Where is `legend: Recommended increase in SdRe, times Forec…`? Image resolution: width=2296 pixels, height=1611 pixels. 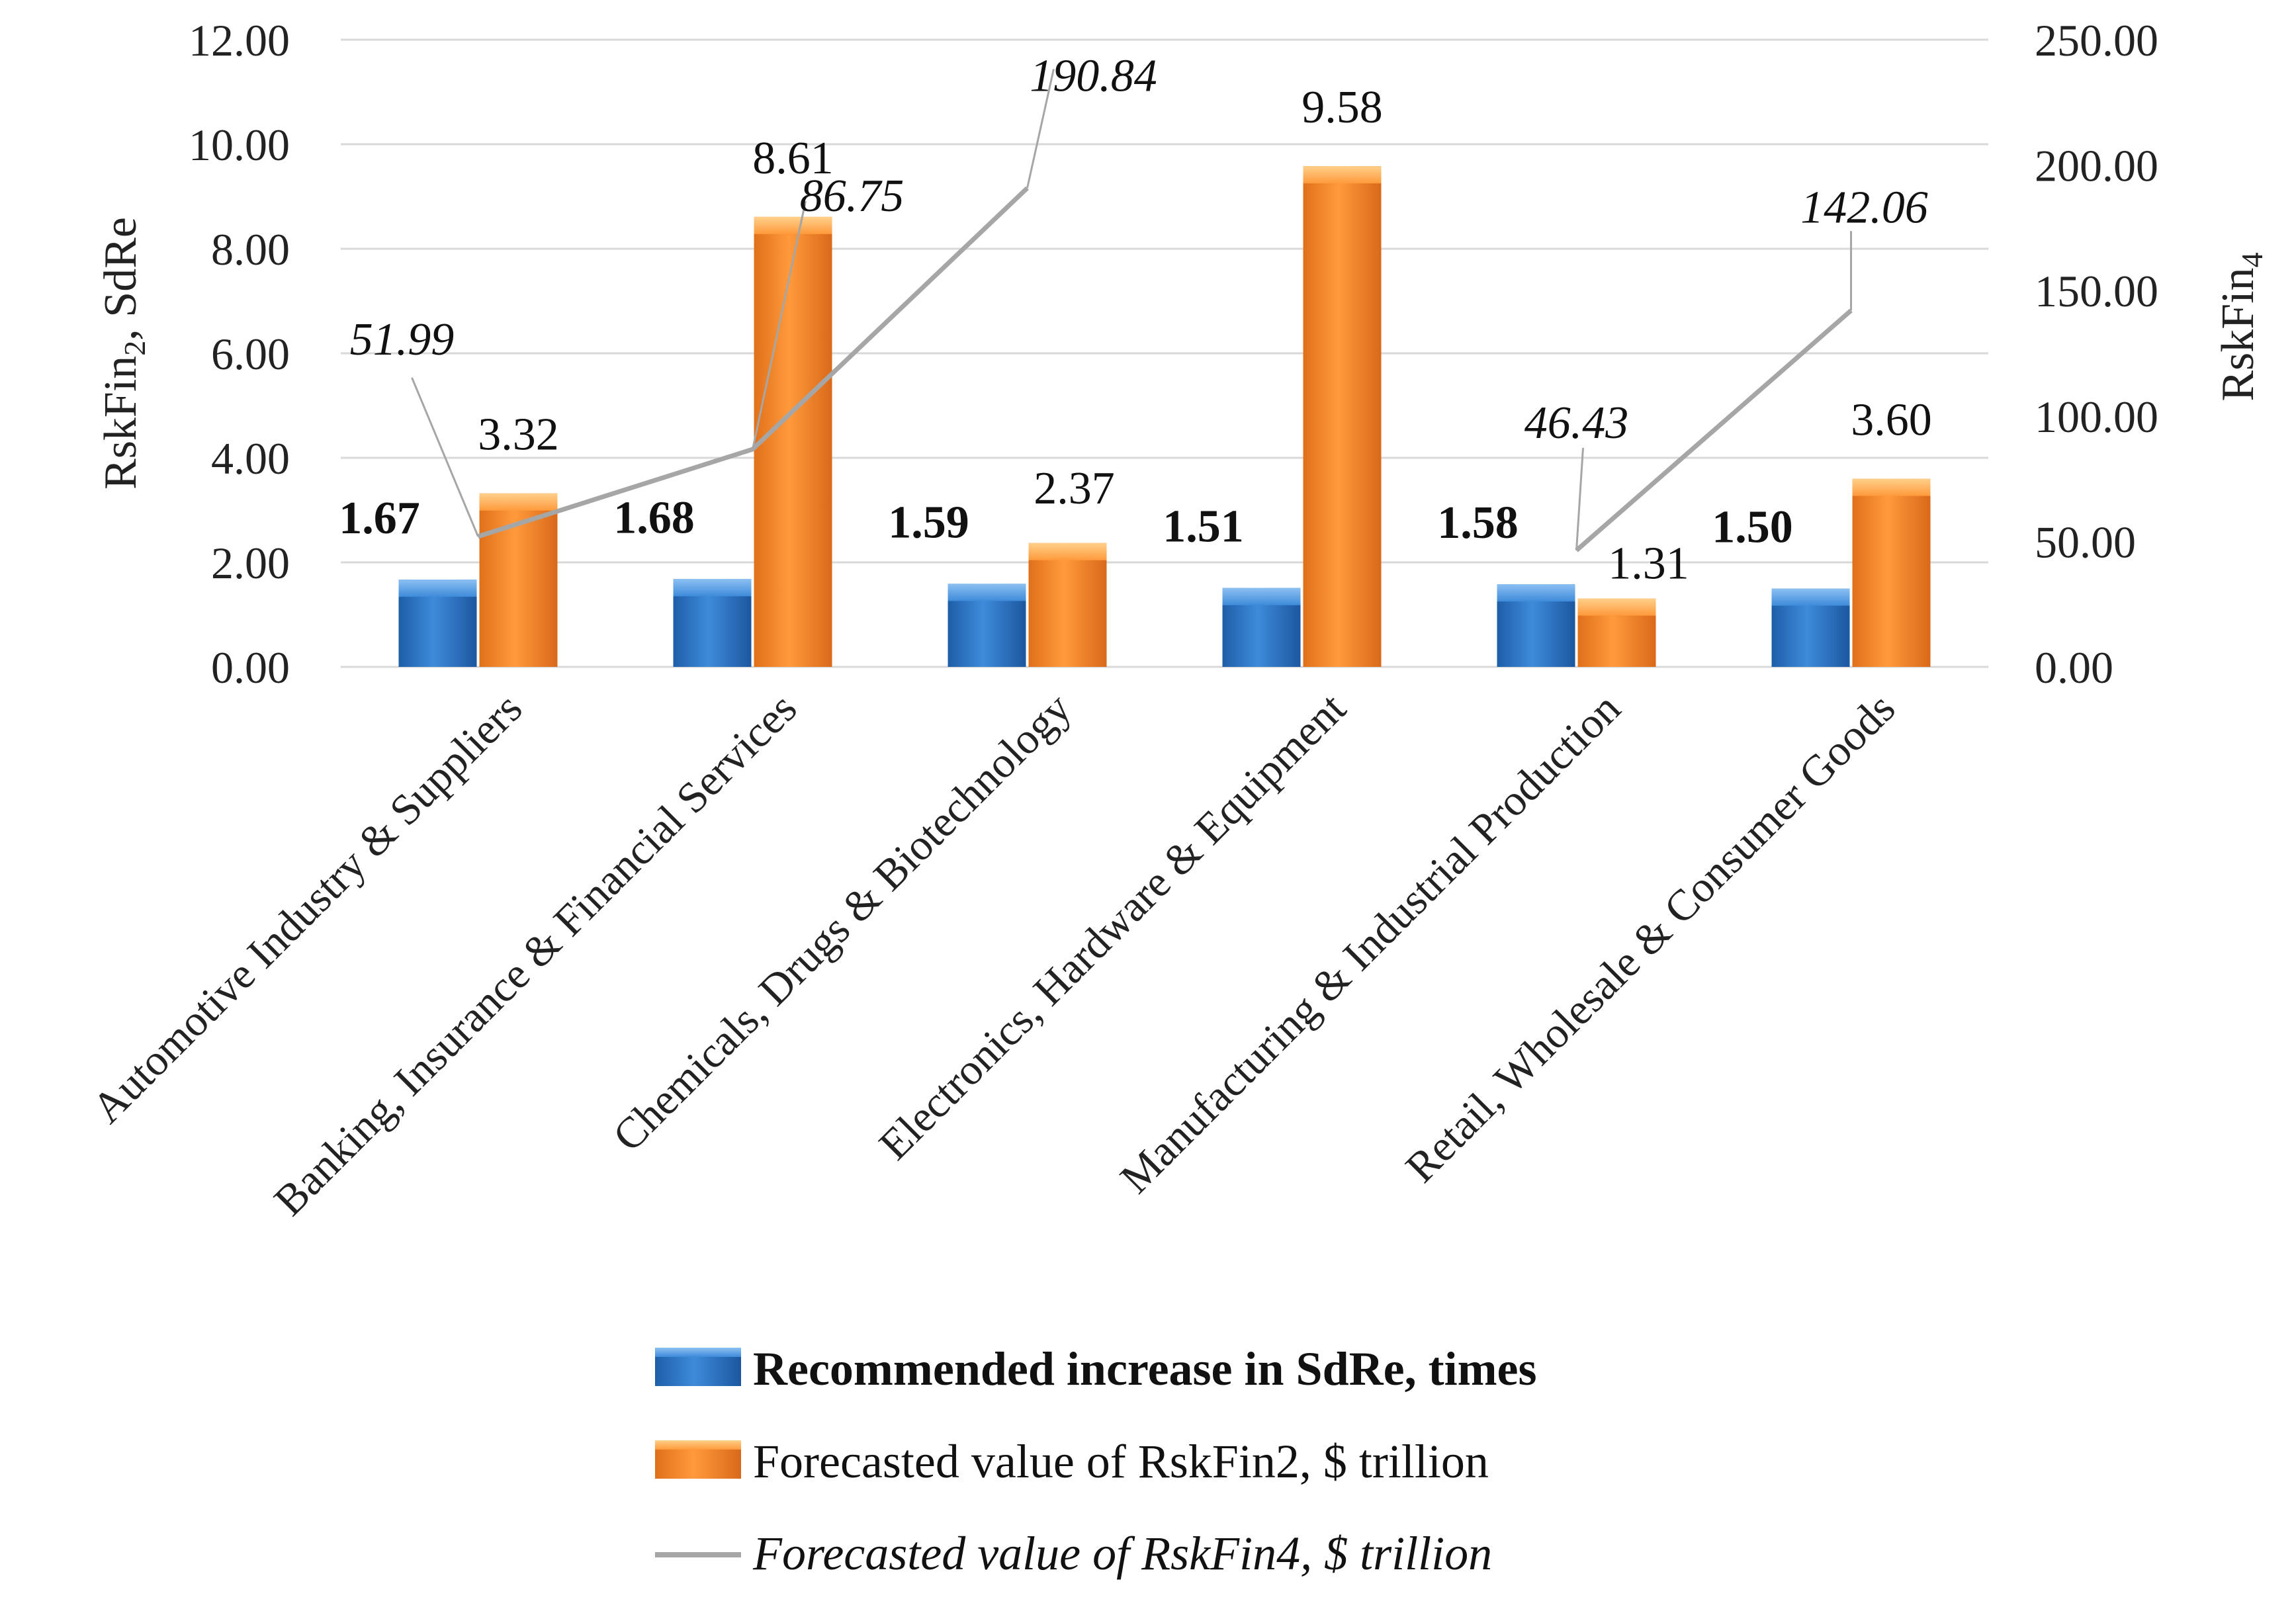 legend: Recommended increase in SdRe, times Forec… is located at coordinates (1096, 1461).